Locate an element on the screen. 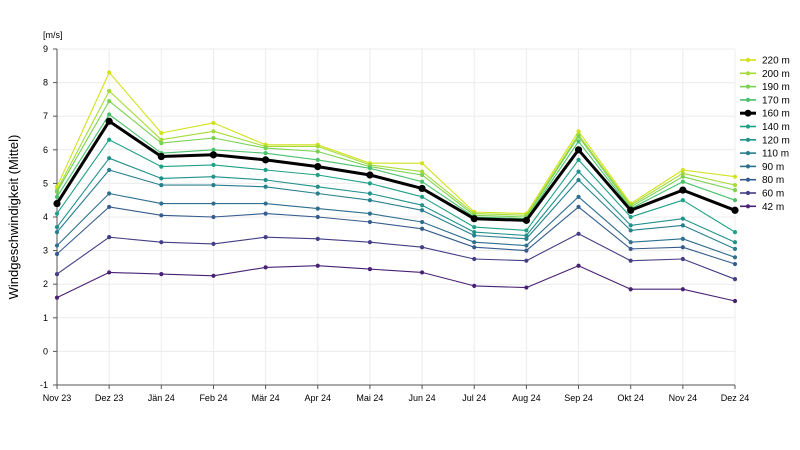 The width and height of the screenshot is (800, 450). x-tick-label: Jul 24 is located at coordinates (474, 398).